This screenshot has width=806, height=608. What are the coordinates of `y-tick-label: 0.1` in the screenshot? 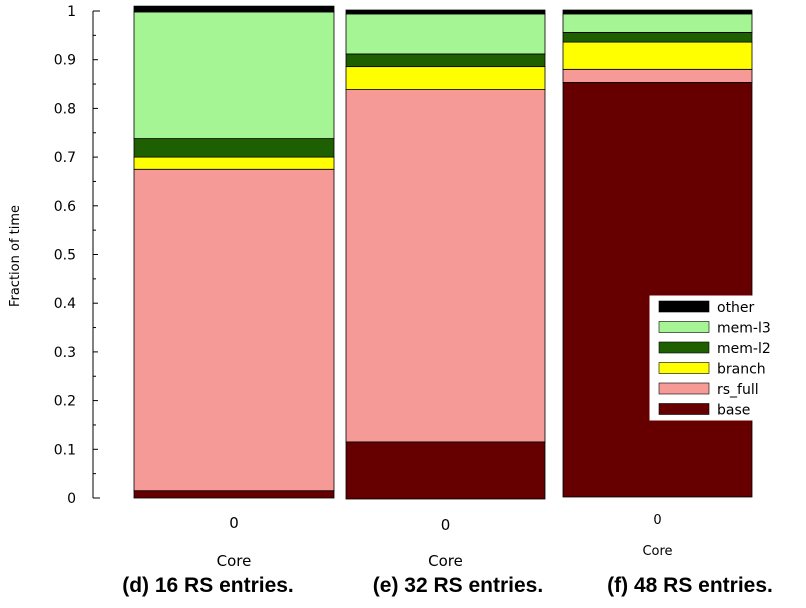 It's located at (65, 450).